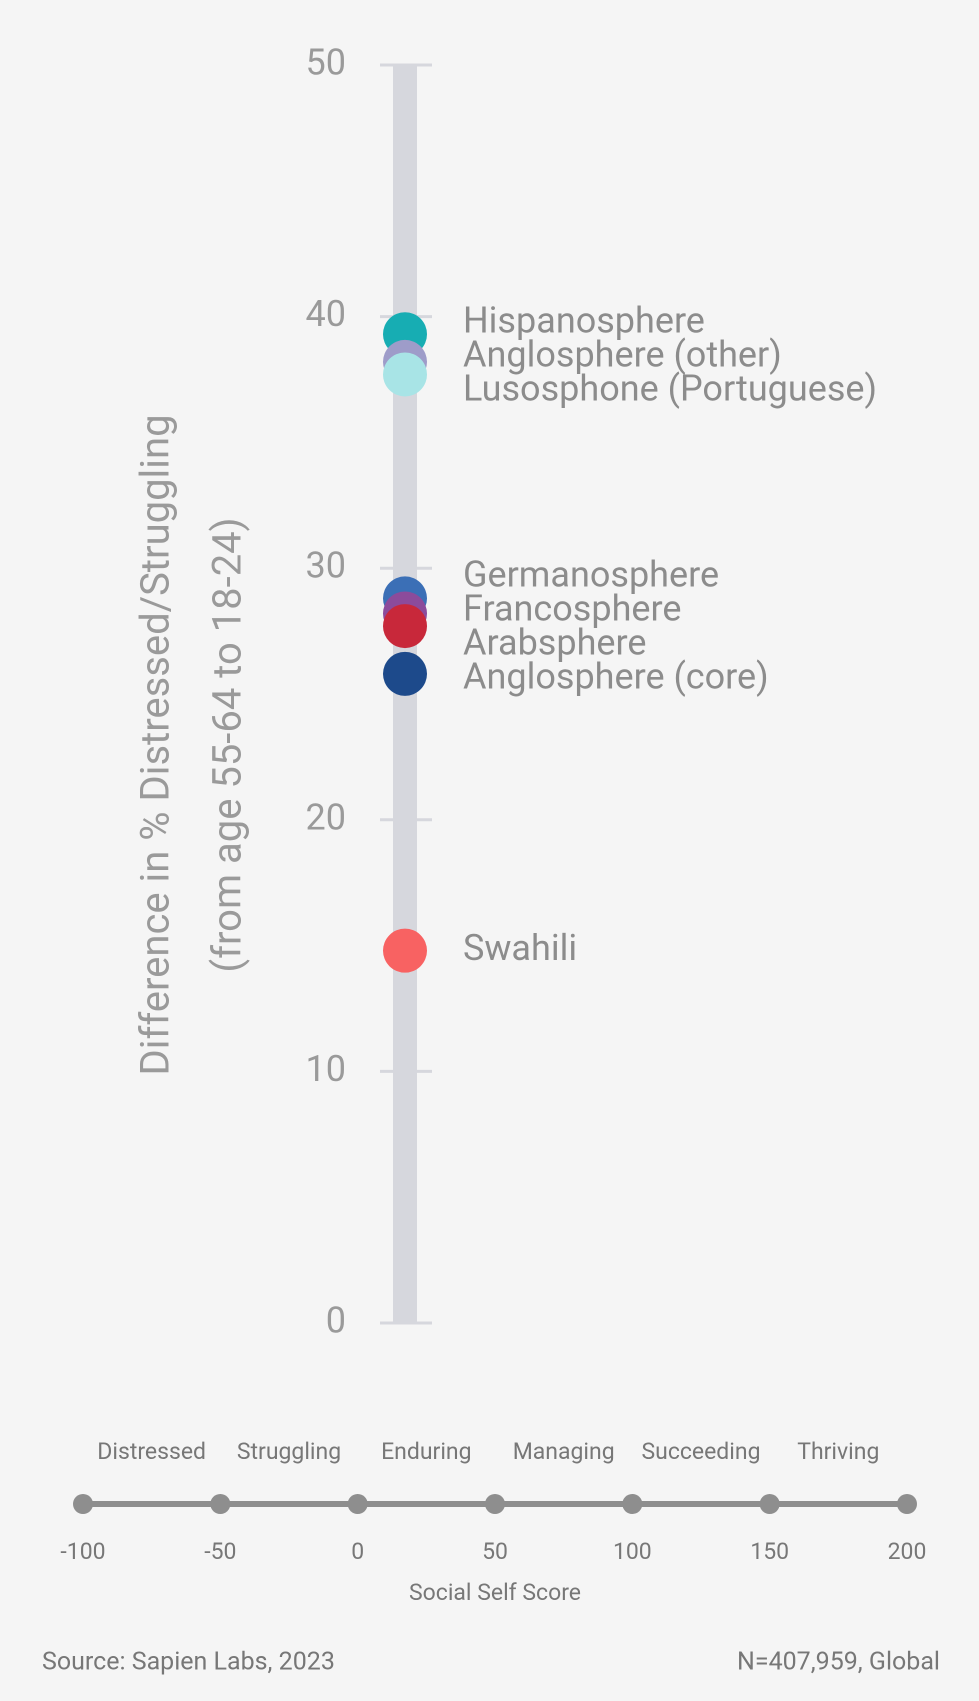 The image size is (979, 1701). What do you see at coordinates (326, 566) in the screenshot?
I see `y-tick-label: 30` at bounding box center [326, 566].